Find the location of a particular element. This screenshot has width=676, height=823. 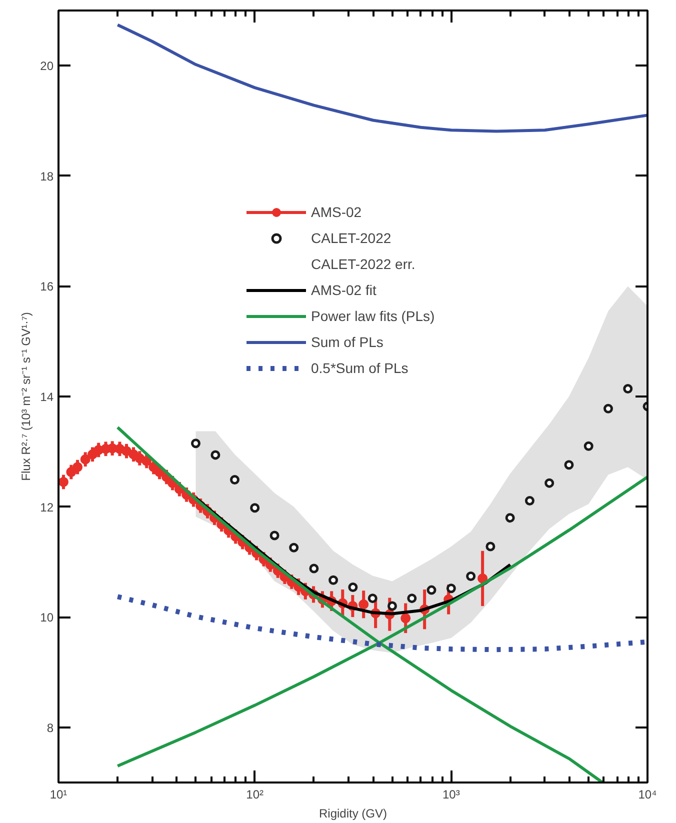

legend-label: Power law fits (PLs) is located at coordinates (373, 316).